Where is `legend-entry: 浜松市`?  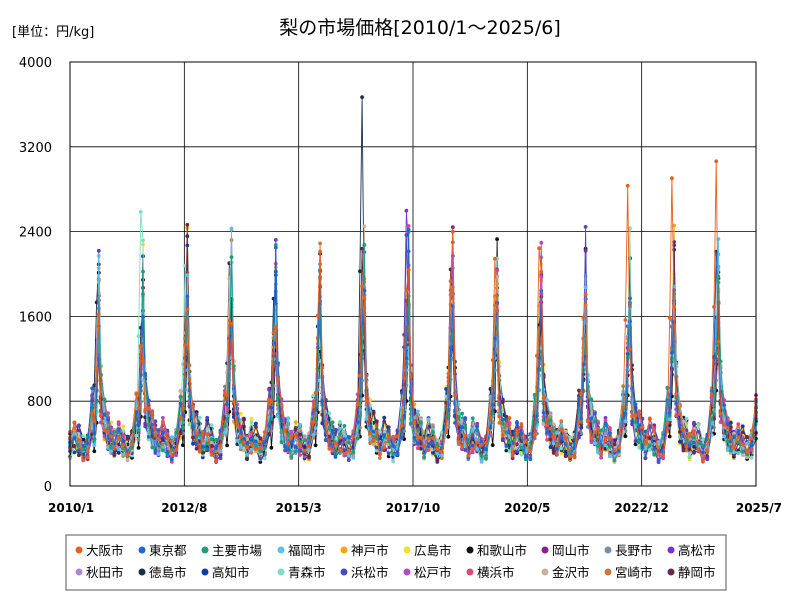 legend-entry: 浜松市 is located at coordinates (364, 572).